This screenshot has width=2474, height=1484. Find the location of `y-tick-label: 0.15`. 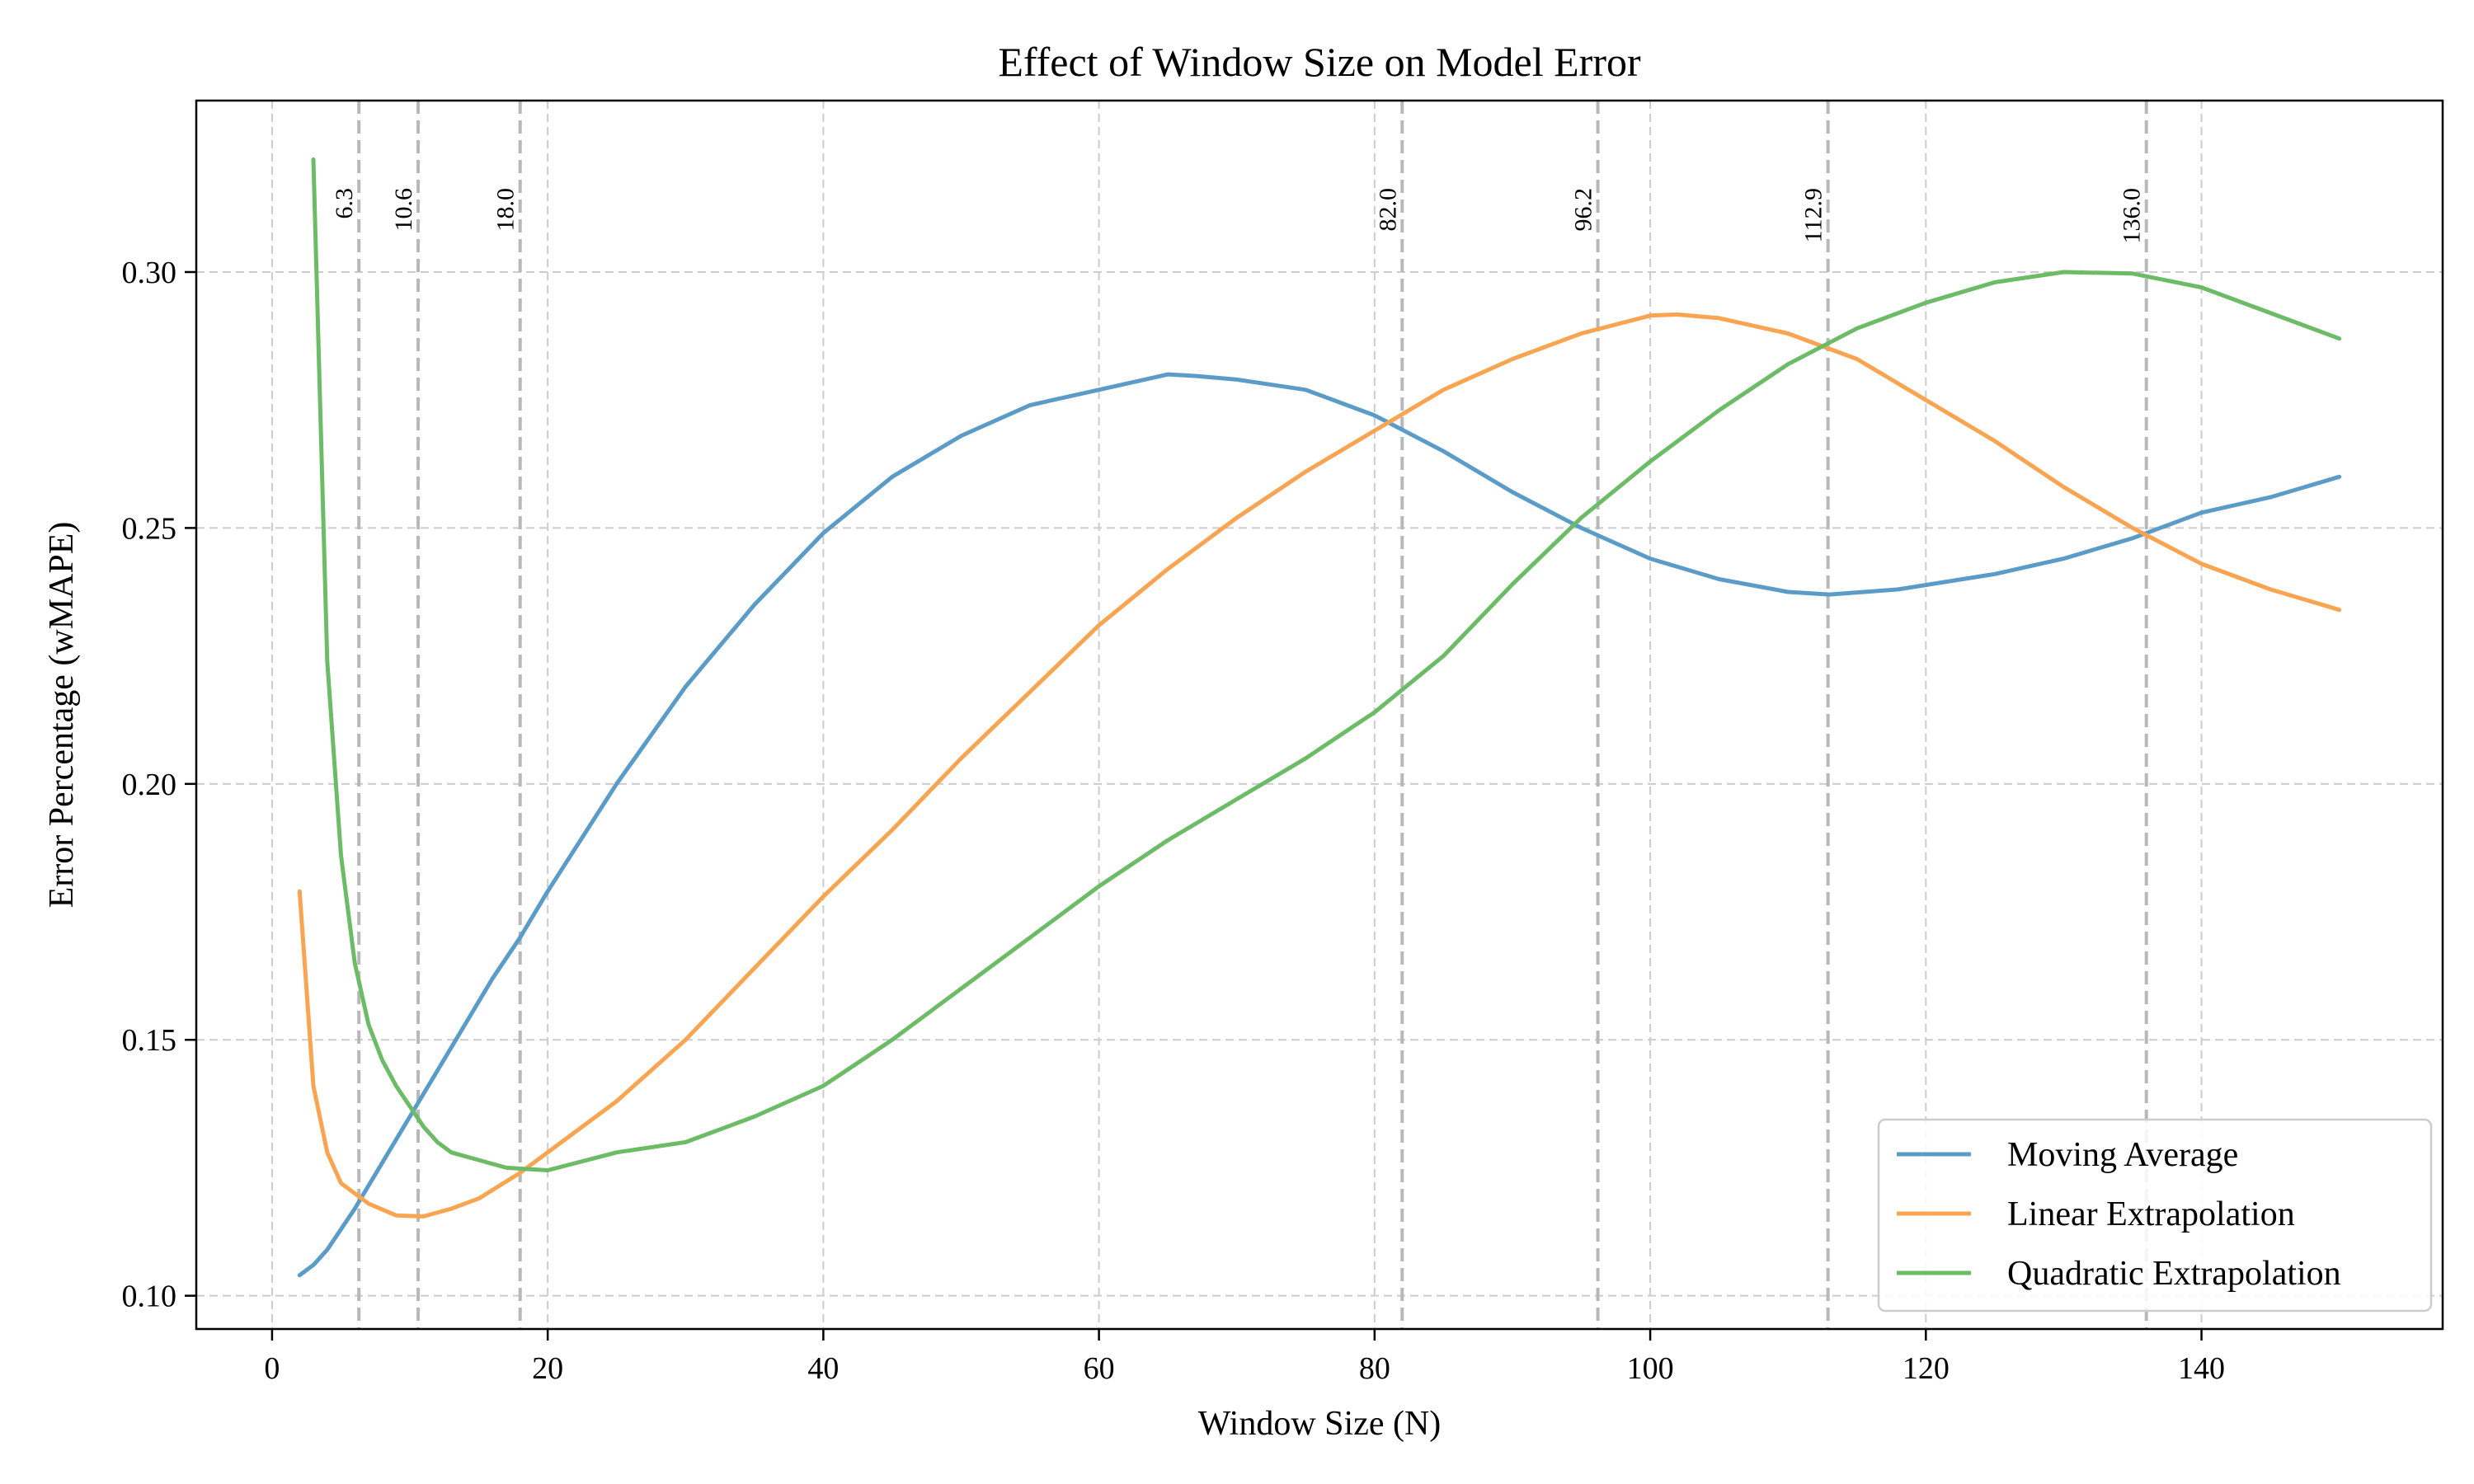

y-tick-label: 0.15 is located at coordinates (149, 1040).